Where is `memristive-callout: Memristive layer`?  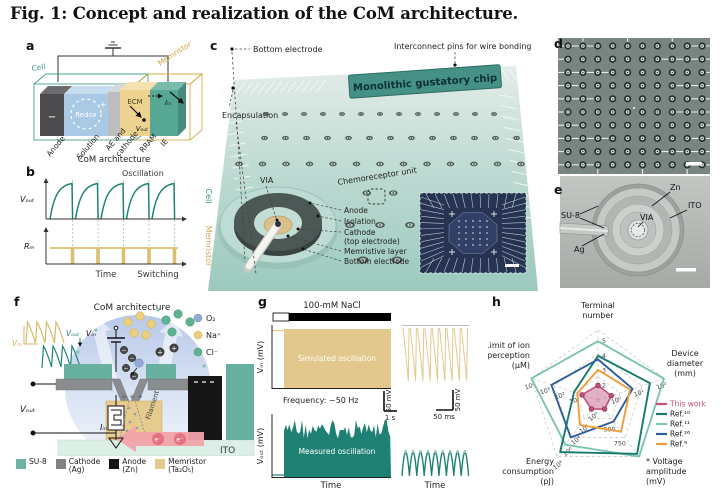
memristive-callout: Memristive layer is located at coordinates (376, 251).